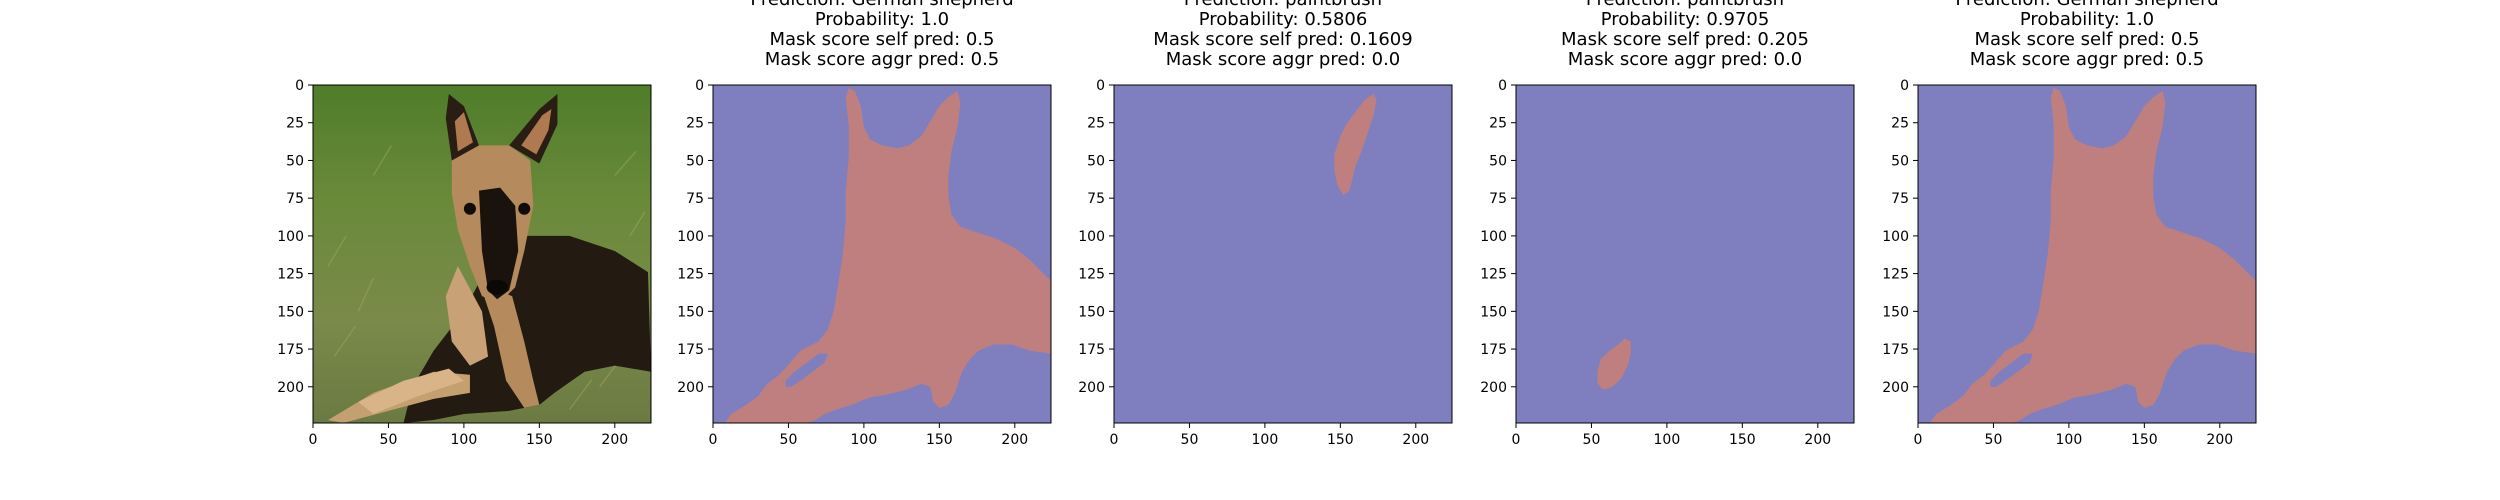 The height and width of the screenshot is (500, 2500). I want to click on panel-title-line: Mask score self pred: 0.205, so click(1685, 39).